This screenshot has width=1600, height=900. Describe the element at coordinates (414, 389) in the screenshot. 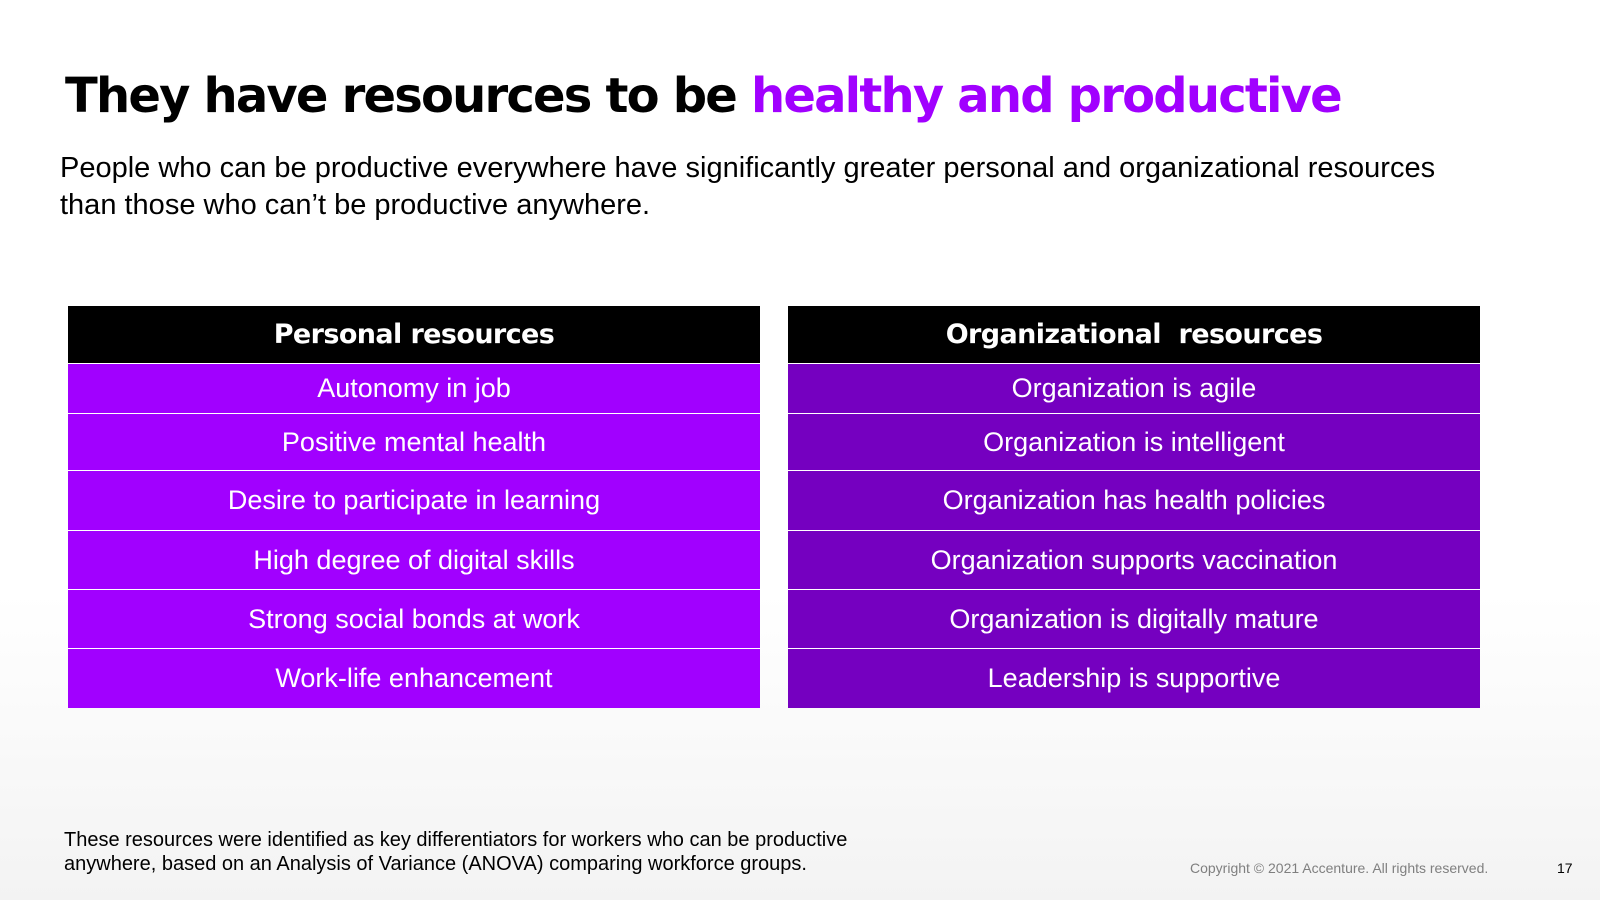

I see `personal-resource-row: Autonomy in job` at that location.